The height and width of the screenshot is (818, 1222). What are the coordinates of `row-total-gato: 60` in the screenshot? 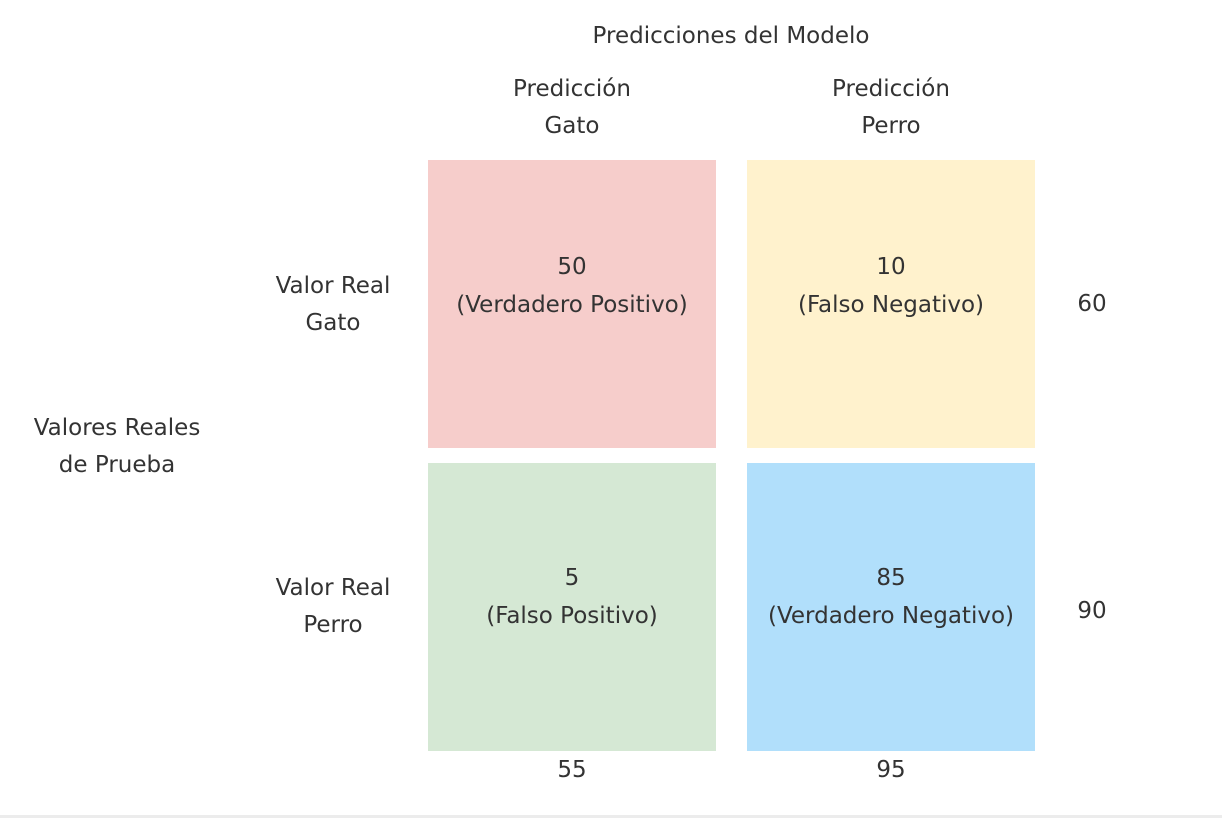 It's located at (1092, 304).